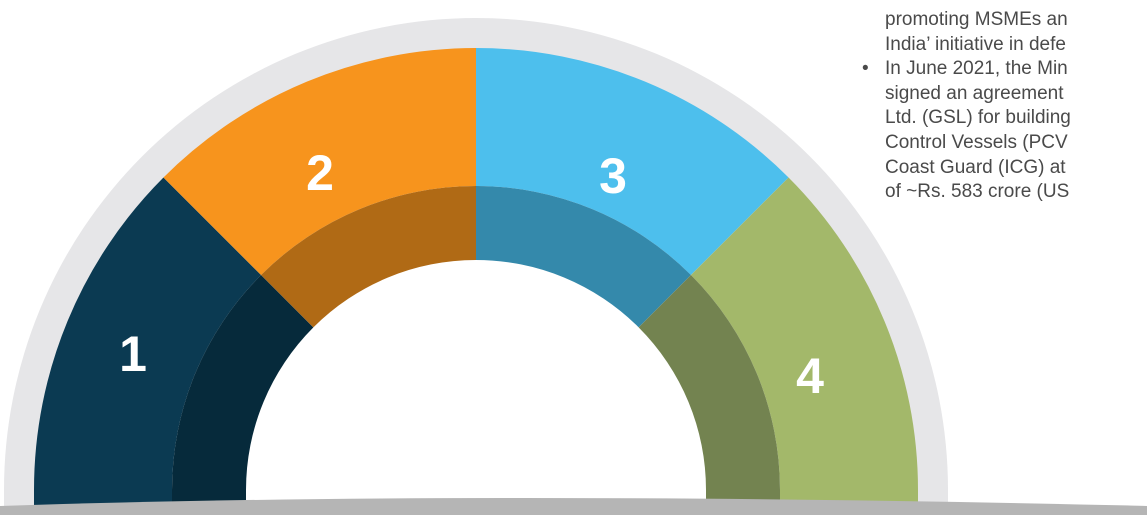 This screenshot has width=1147, height=515. What do you see at coordinates (977, 192) in the screenshot?
I see `note-text: of ~Rs. 583 crore (US` at bounding box center [977, 192].